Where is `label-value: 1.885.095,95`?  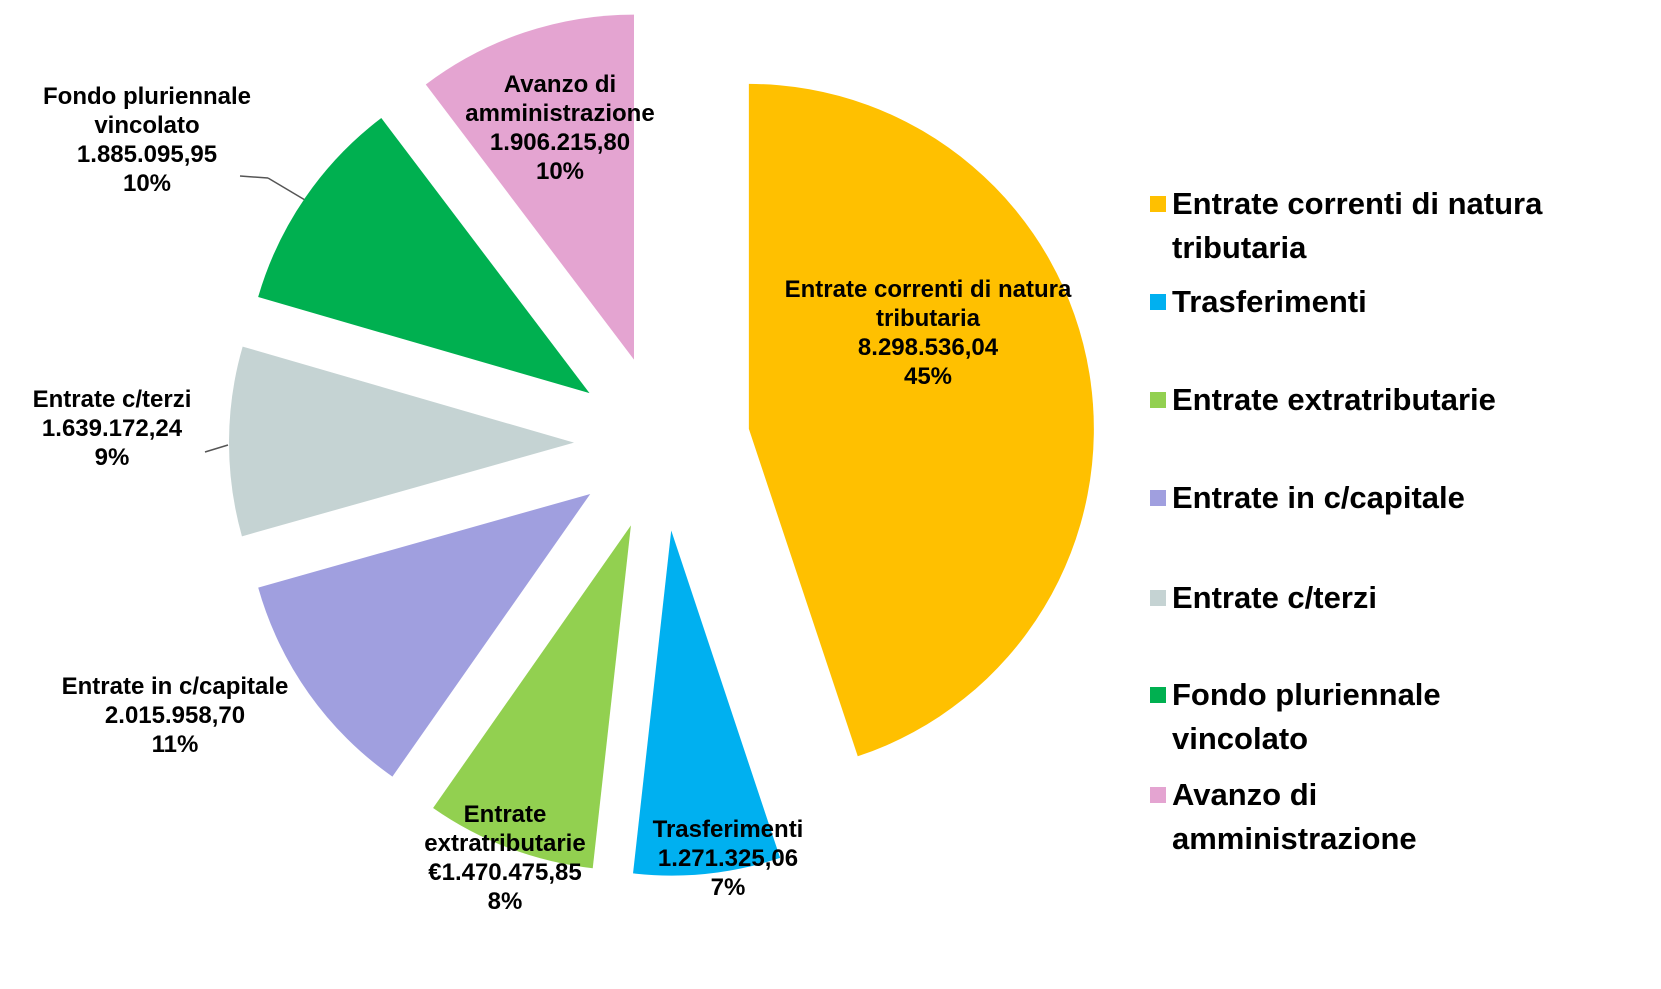 label-value: 1.885.095,95 is located at coordinates (147, 154).